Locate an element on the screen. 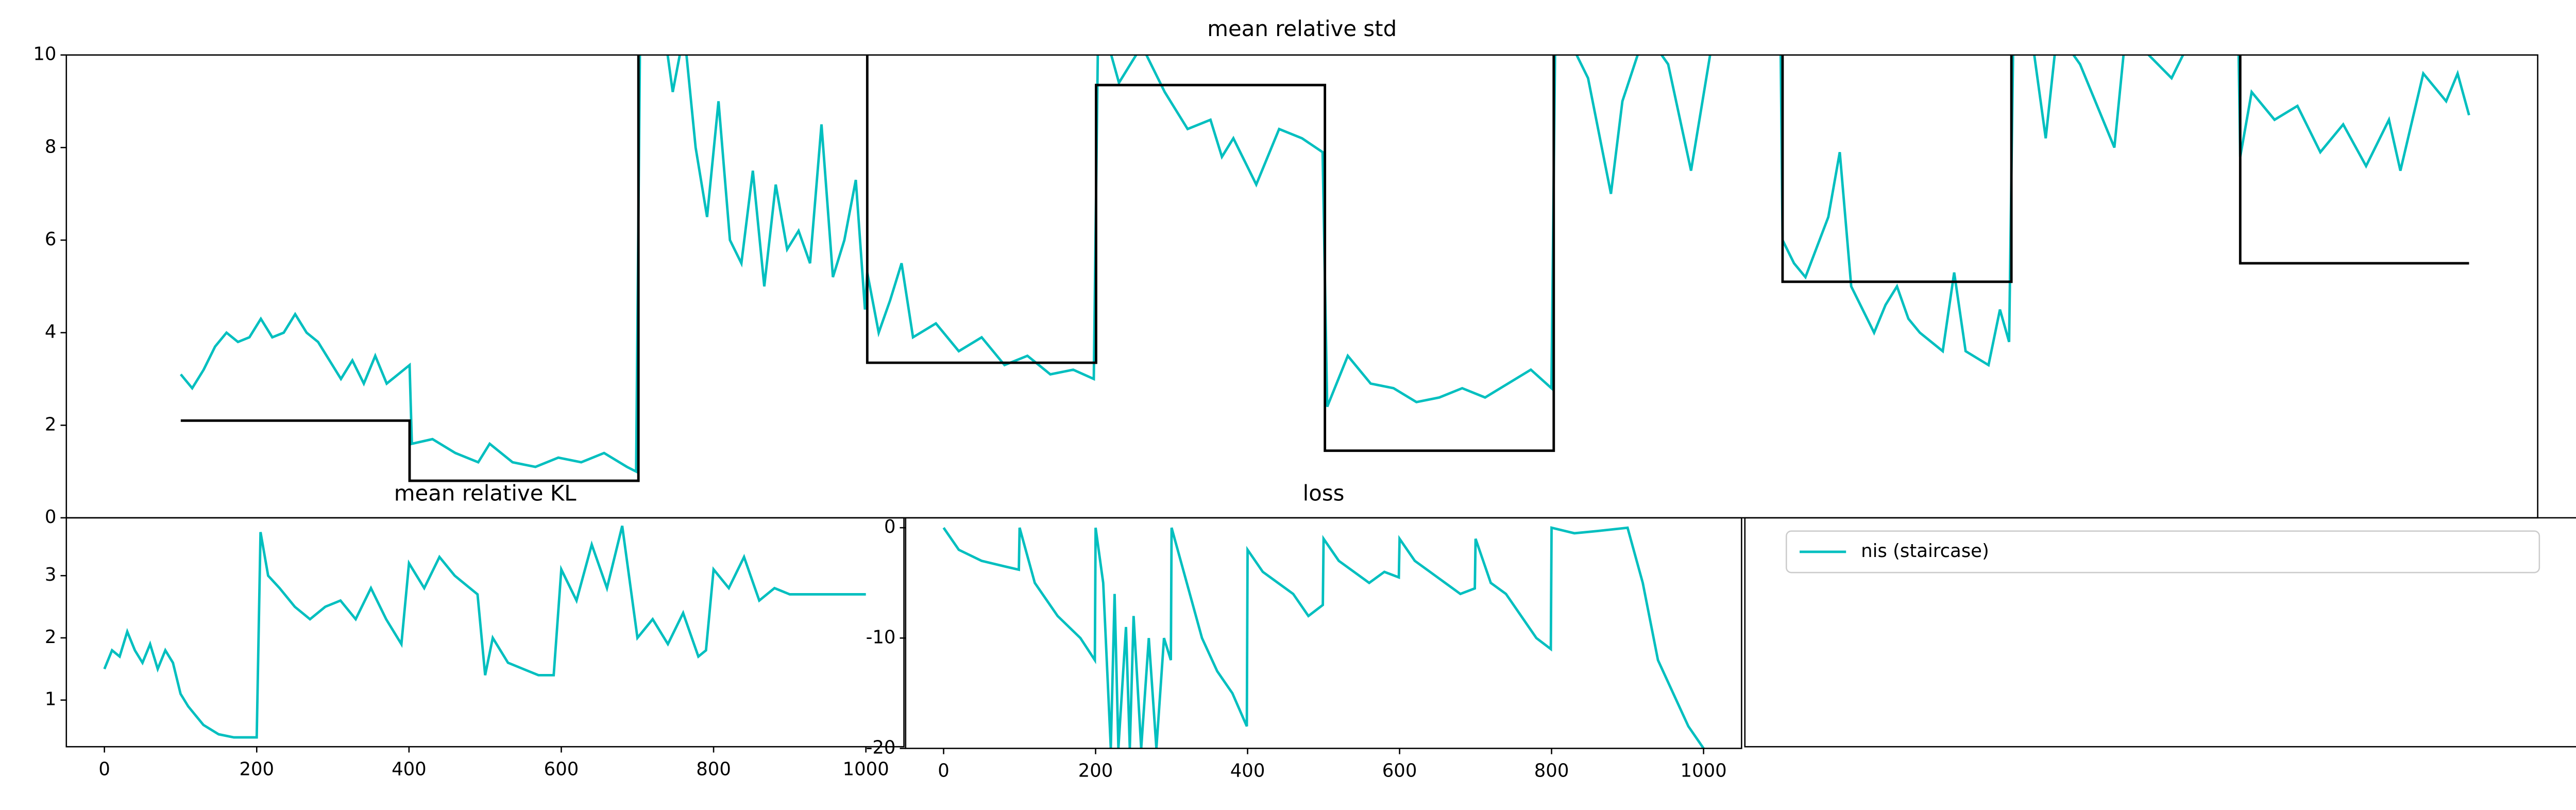 This screenshot has width=2576, height=810. y-tick-label: 6 is located at coordinates (51, 239).